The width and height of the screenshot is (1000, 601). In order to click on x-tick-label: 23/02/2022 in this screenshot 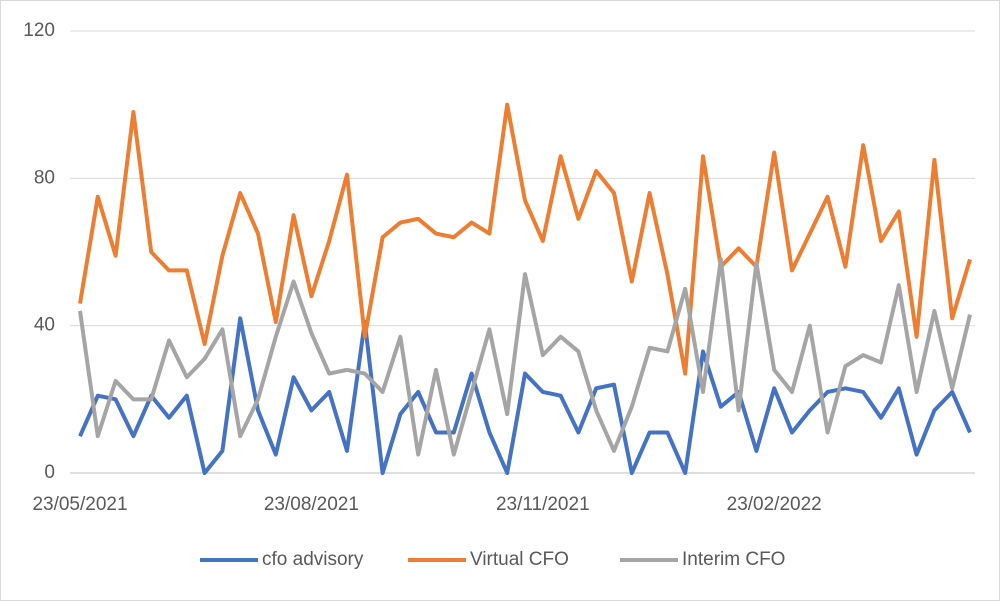, I will do `click(774, 504)`.